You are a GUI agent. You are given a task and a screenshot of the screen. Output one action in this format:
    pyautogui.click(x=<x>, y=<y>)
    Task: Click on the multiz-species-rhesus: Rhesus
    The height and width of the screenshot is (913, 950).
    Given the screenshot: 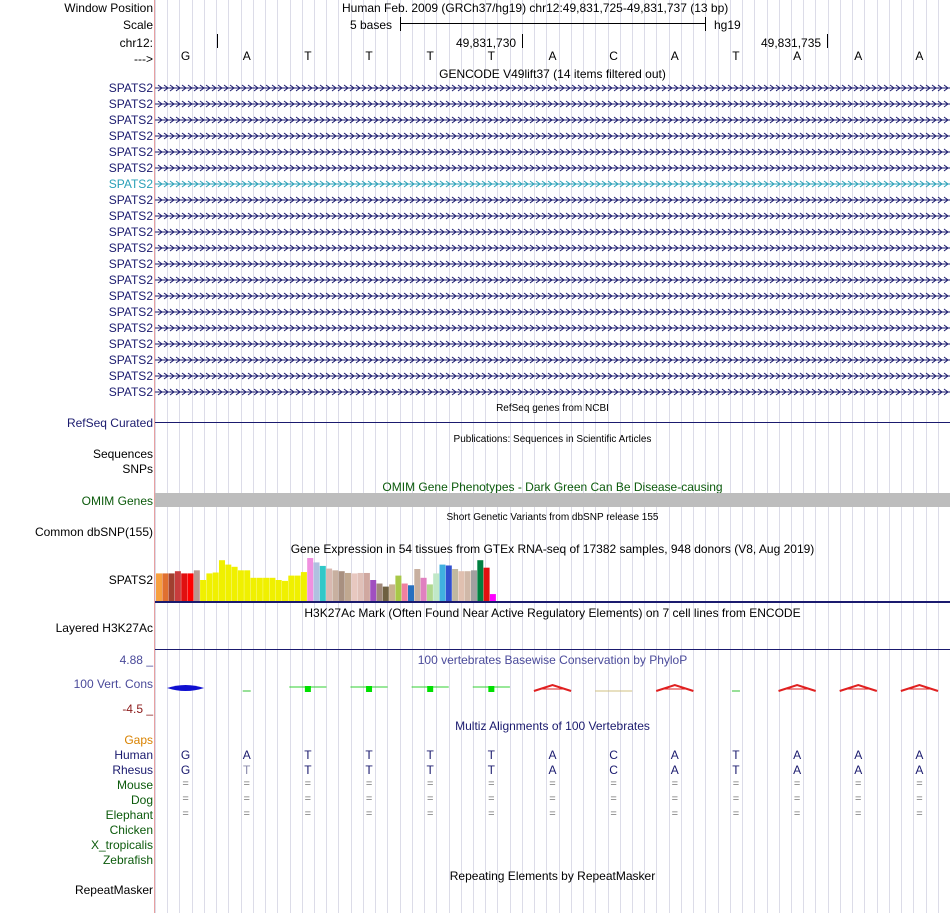 What is the action you would take?
    pyautogui.click(x=132, y=770)
    